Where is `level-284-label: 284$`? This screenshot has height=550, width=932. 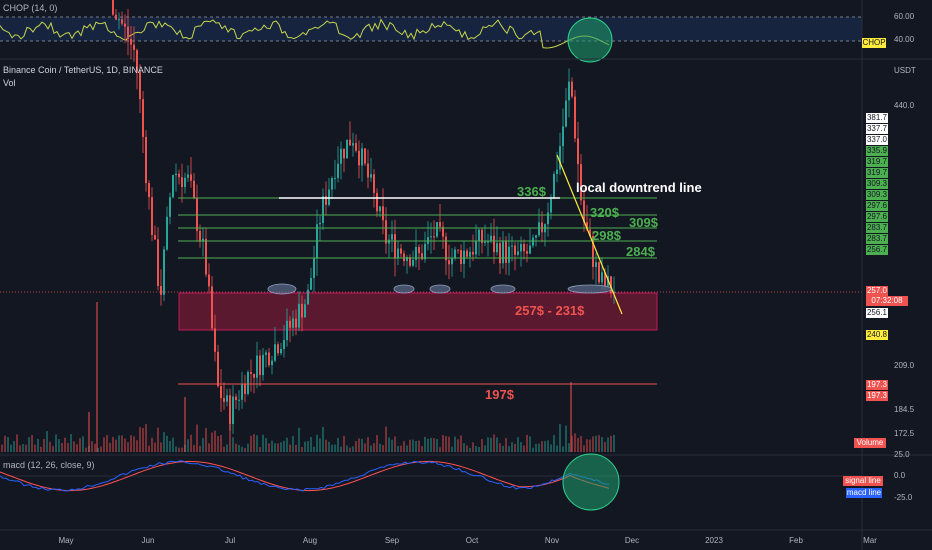 level-284-label: 284$ is located at coordinates (640, 251).